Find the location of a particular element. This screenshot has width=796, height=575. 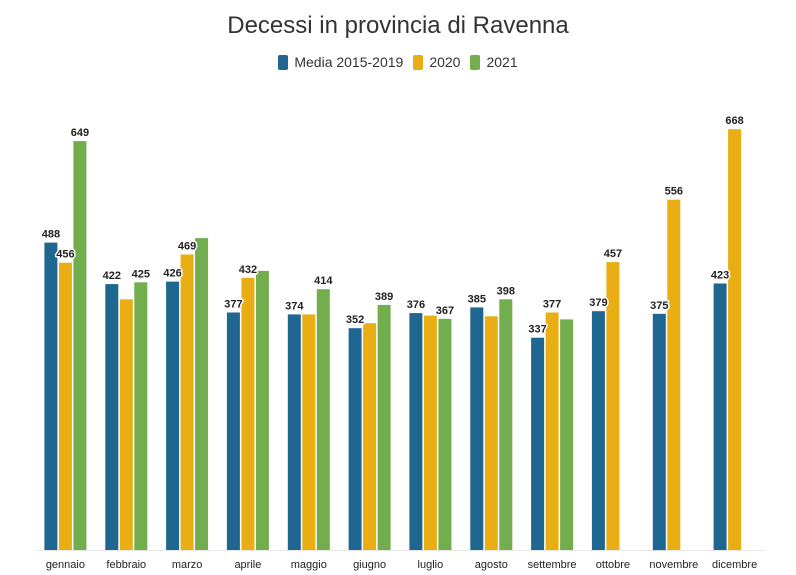

x-tick-label-giugno: giugno is located at coordinates (369, 565).